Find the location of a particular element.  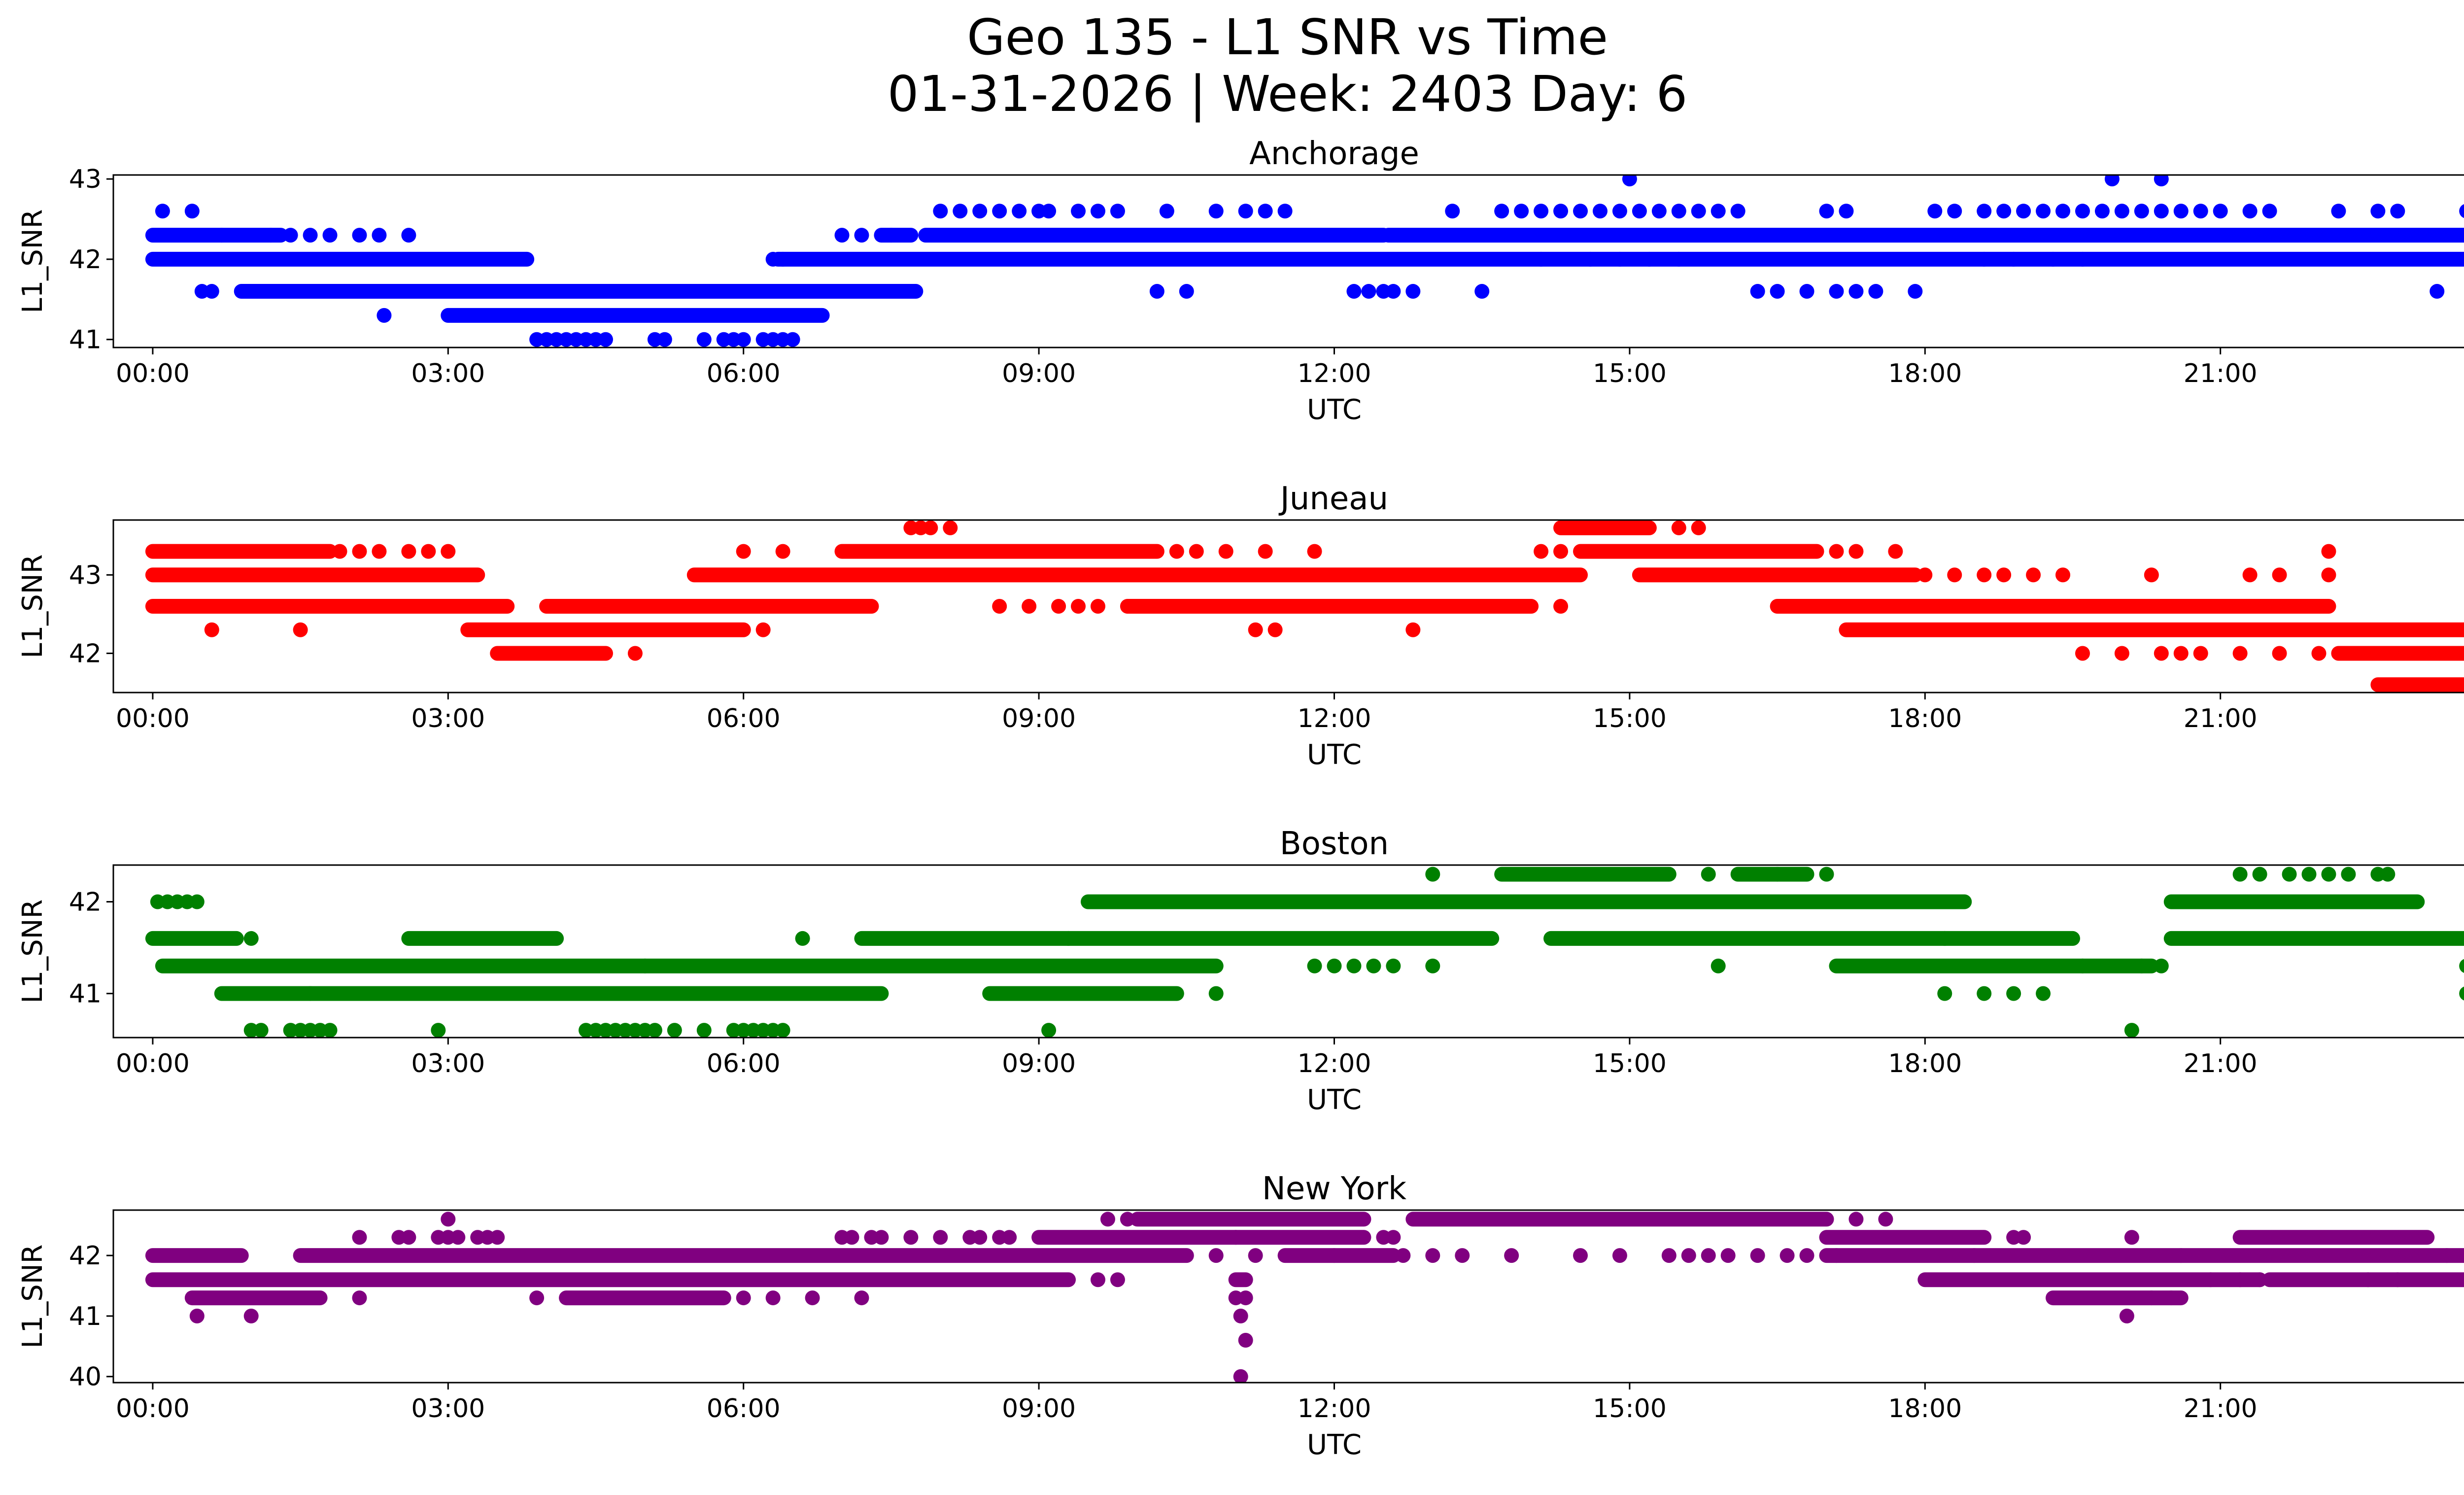

y-tick-label: 42 is located at coordinates (85, 902).